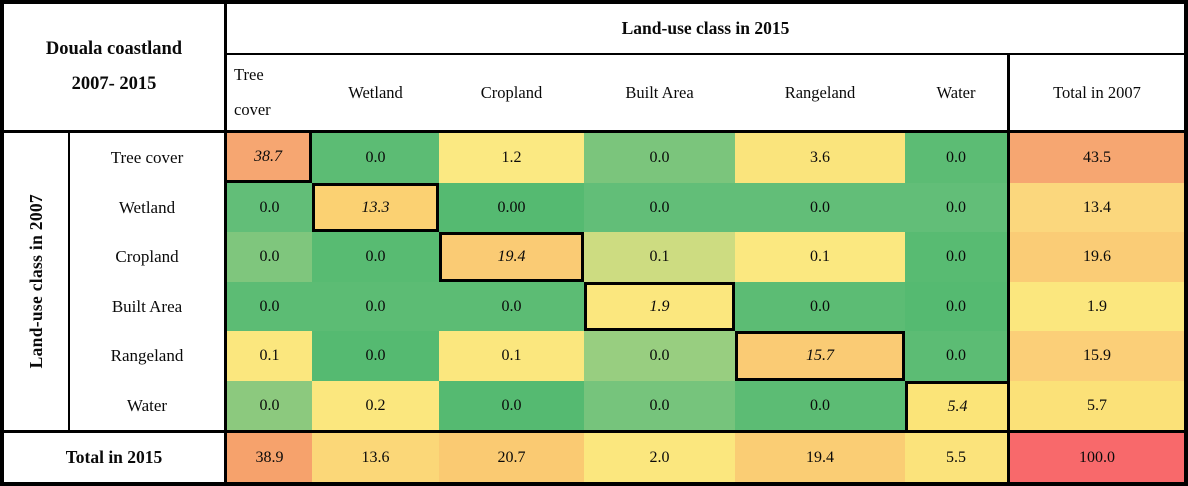  What do you see at coordinates (148, 405) in the screenshot?
I see `row-label-water: Water` at bounding box center [148, 405].